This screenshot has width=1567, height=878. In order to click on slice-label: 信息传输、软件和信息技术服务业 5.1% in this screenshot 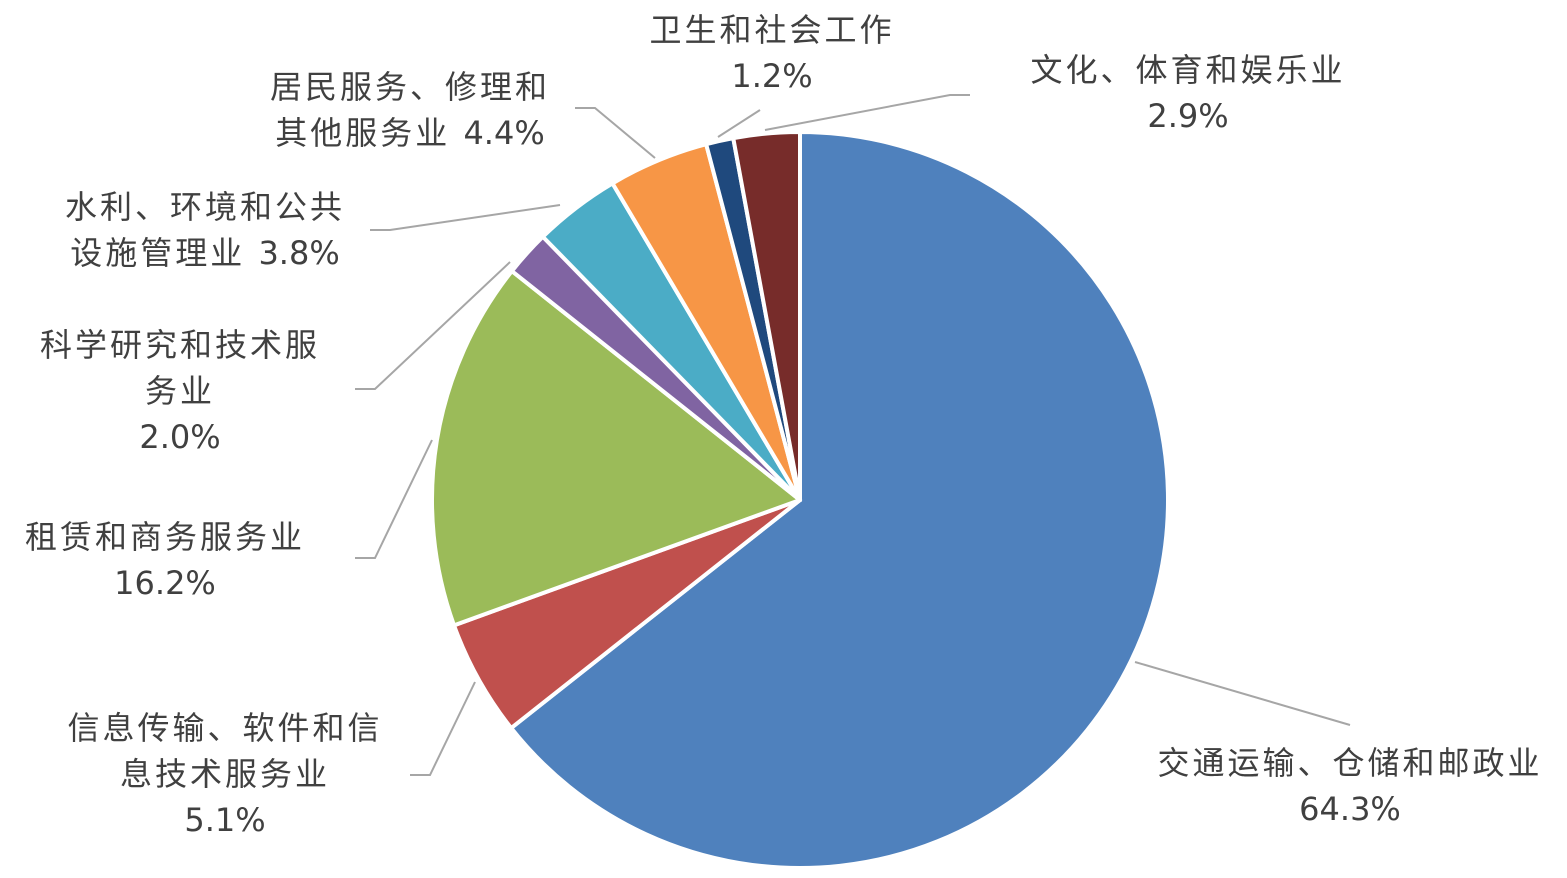, I will do `click(225, 774)`.